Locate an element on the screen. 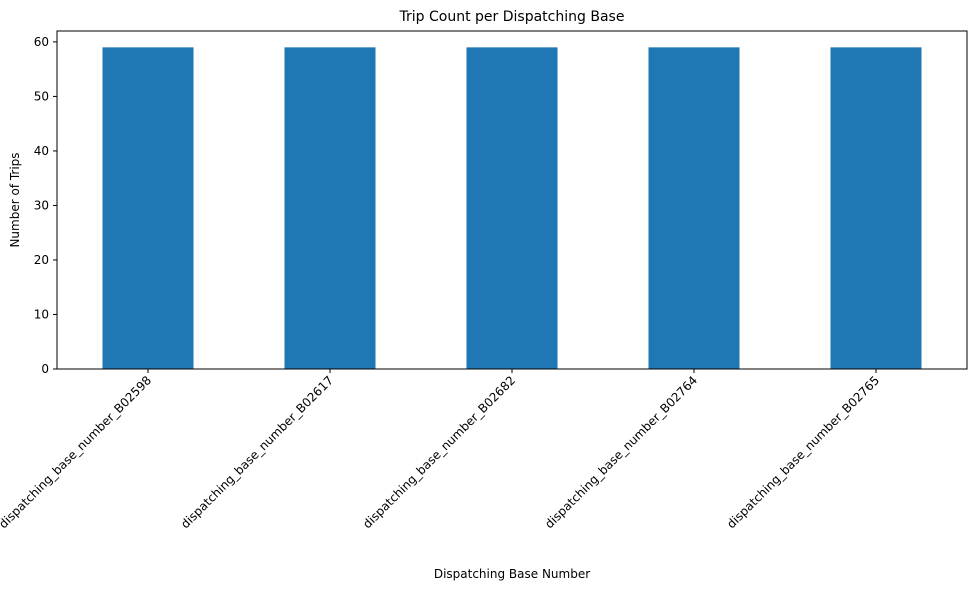 The image size is (976, 590). x-axis-label: Dispatching Base Number is located at coordinates (512, 574).